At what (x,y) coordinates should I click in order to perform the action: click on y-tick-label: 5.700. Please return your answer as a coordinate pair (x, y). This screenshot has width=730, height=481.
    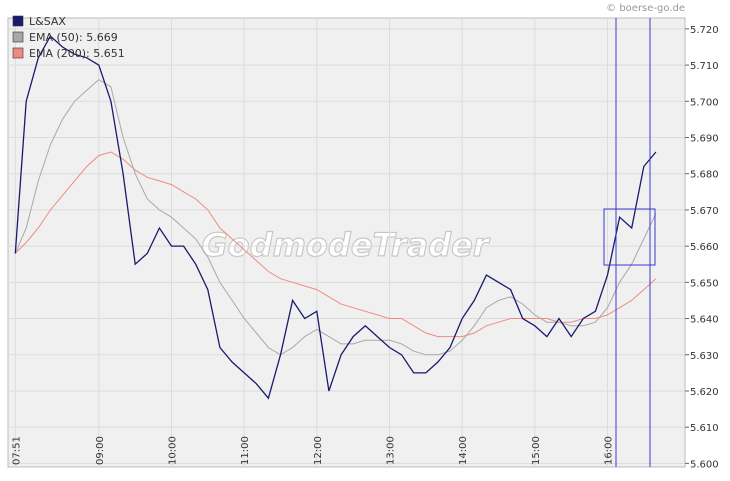
    Looking at the image, I should click on (704, 102).